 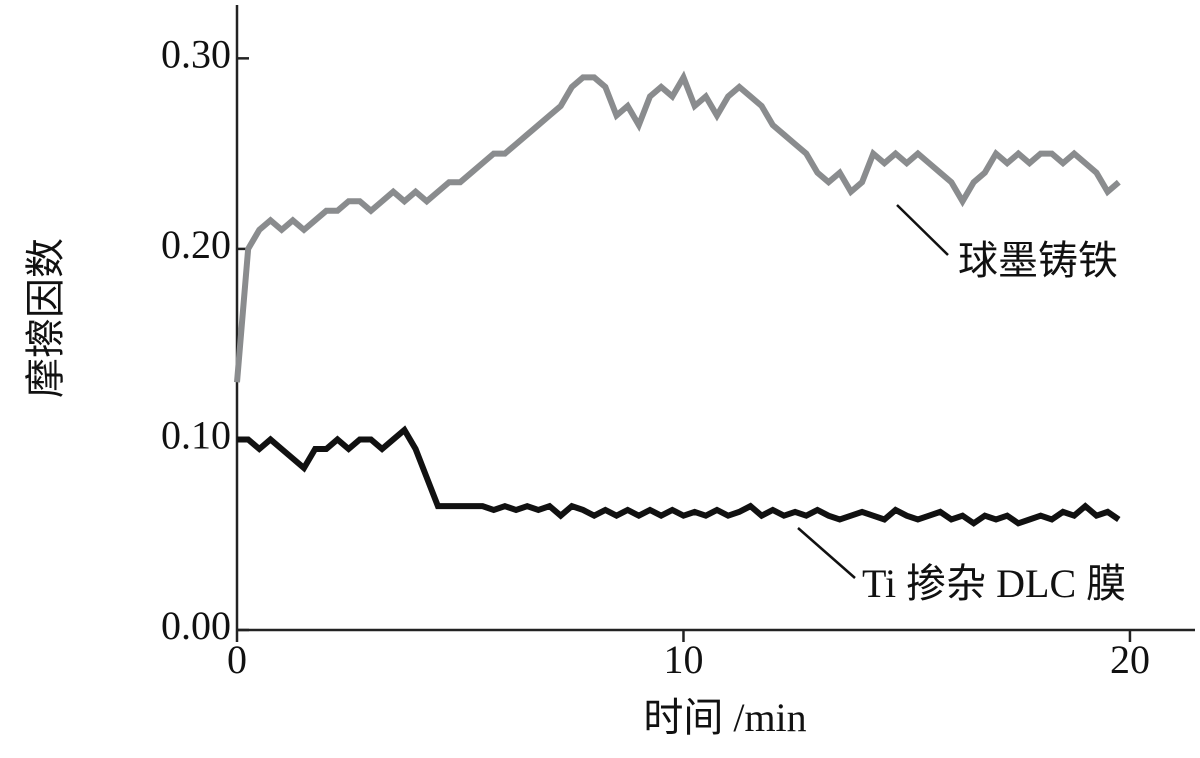 What do you see at coordinates (196, 244) in the screenshot?
I see `y-tick-label: 0.20` at bounding box center [196, 244].